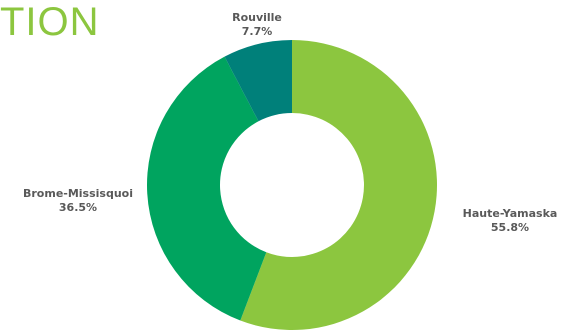 This screenshot has height=331, width=561. Describe the element at coordinates (50, 22) in the screenshot. I see `page-title: TION` at that location.